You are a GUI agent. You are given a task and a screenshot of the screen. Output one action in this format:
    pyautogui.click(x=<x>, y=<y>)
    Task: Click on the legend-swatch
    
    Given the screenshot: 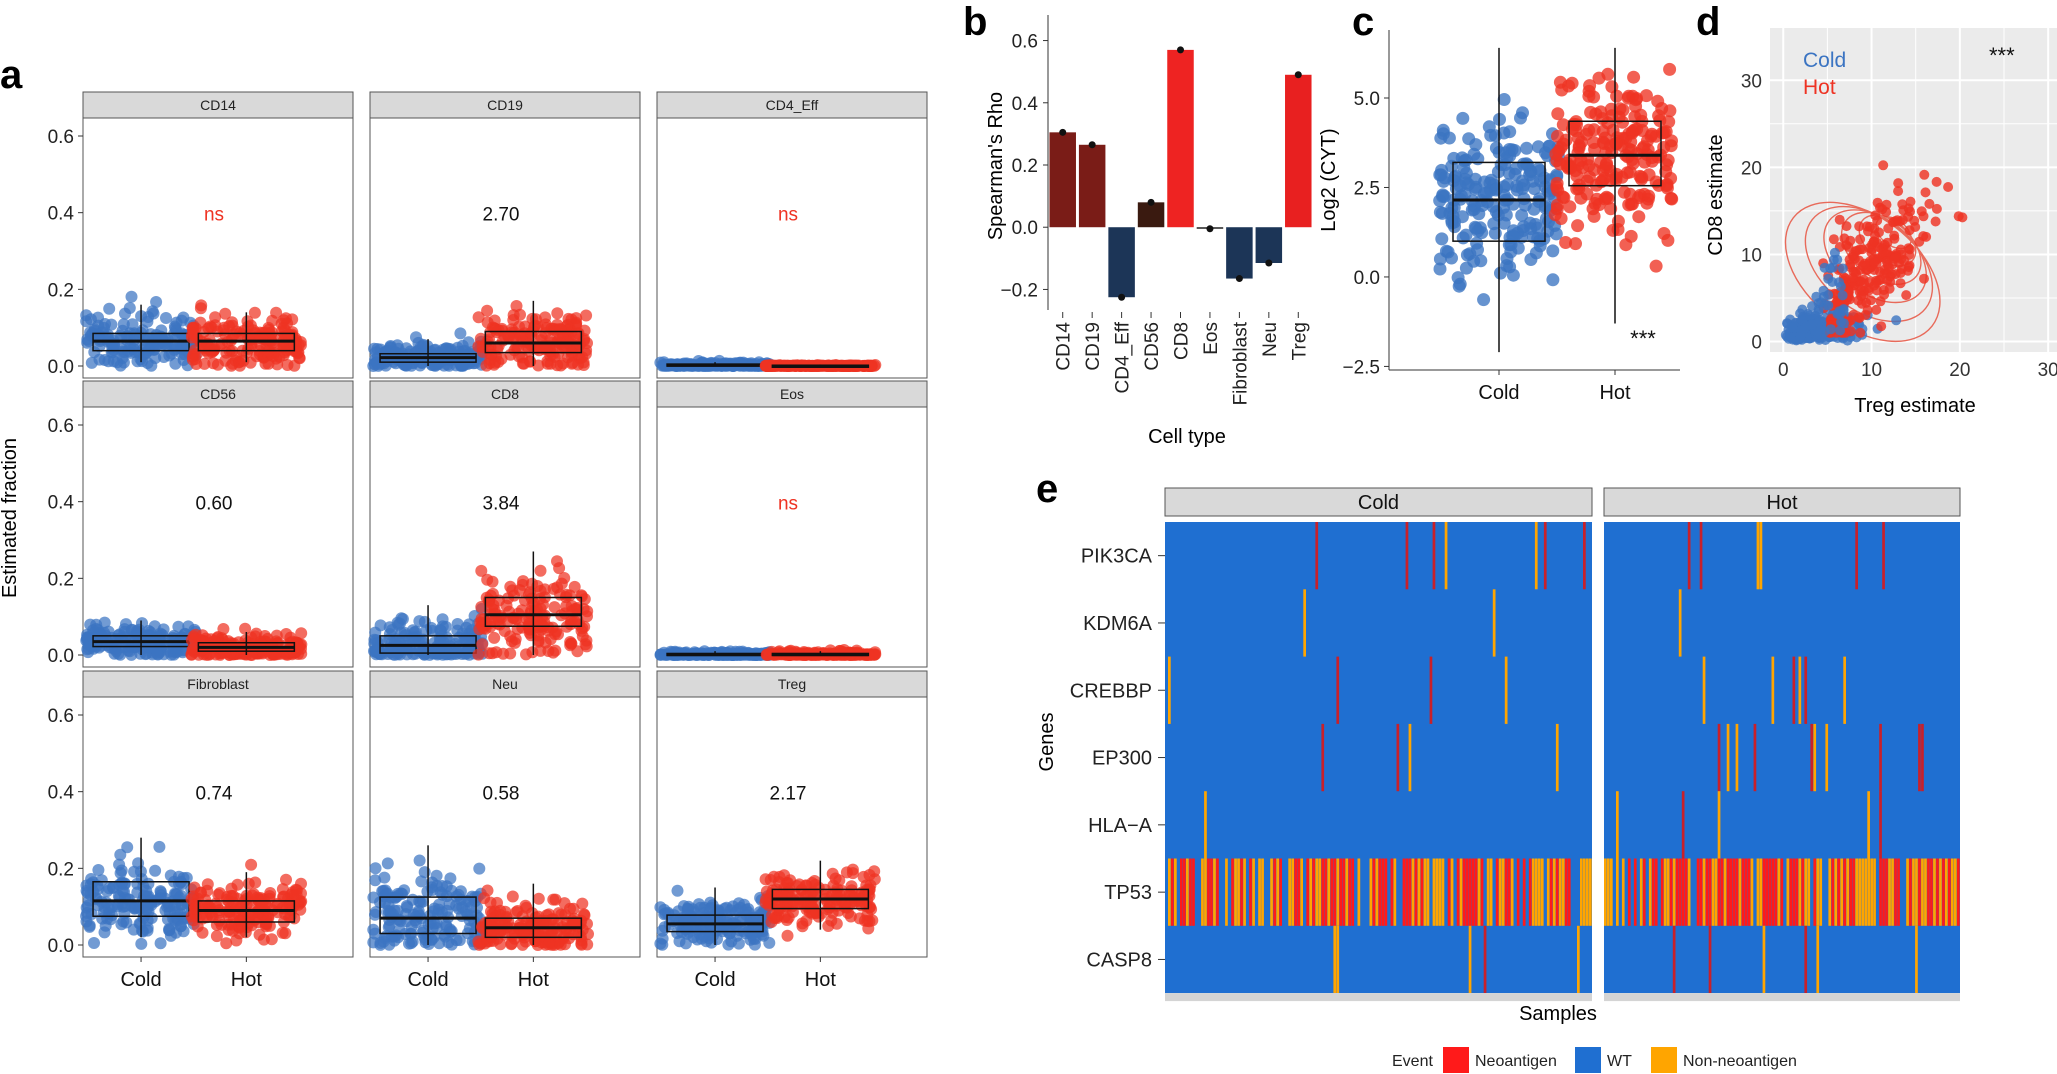 What is the action you would take?
    pyautogui.click(x=1456, y=1060)
    